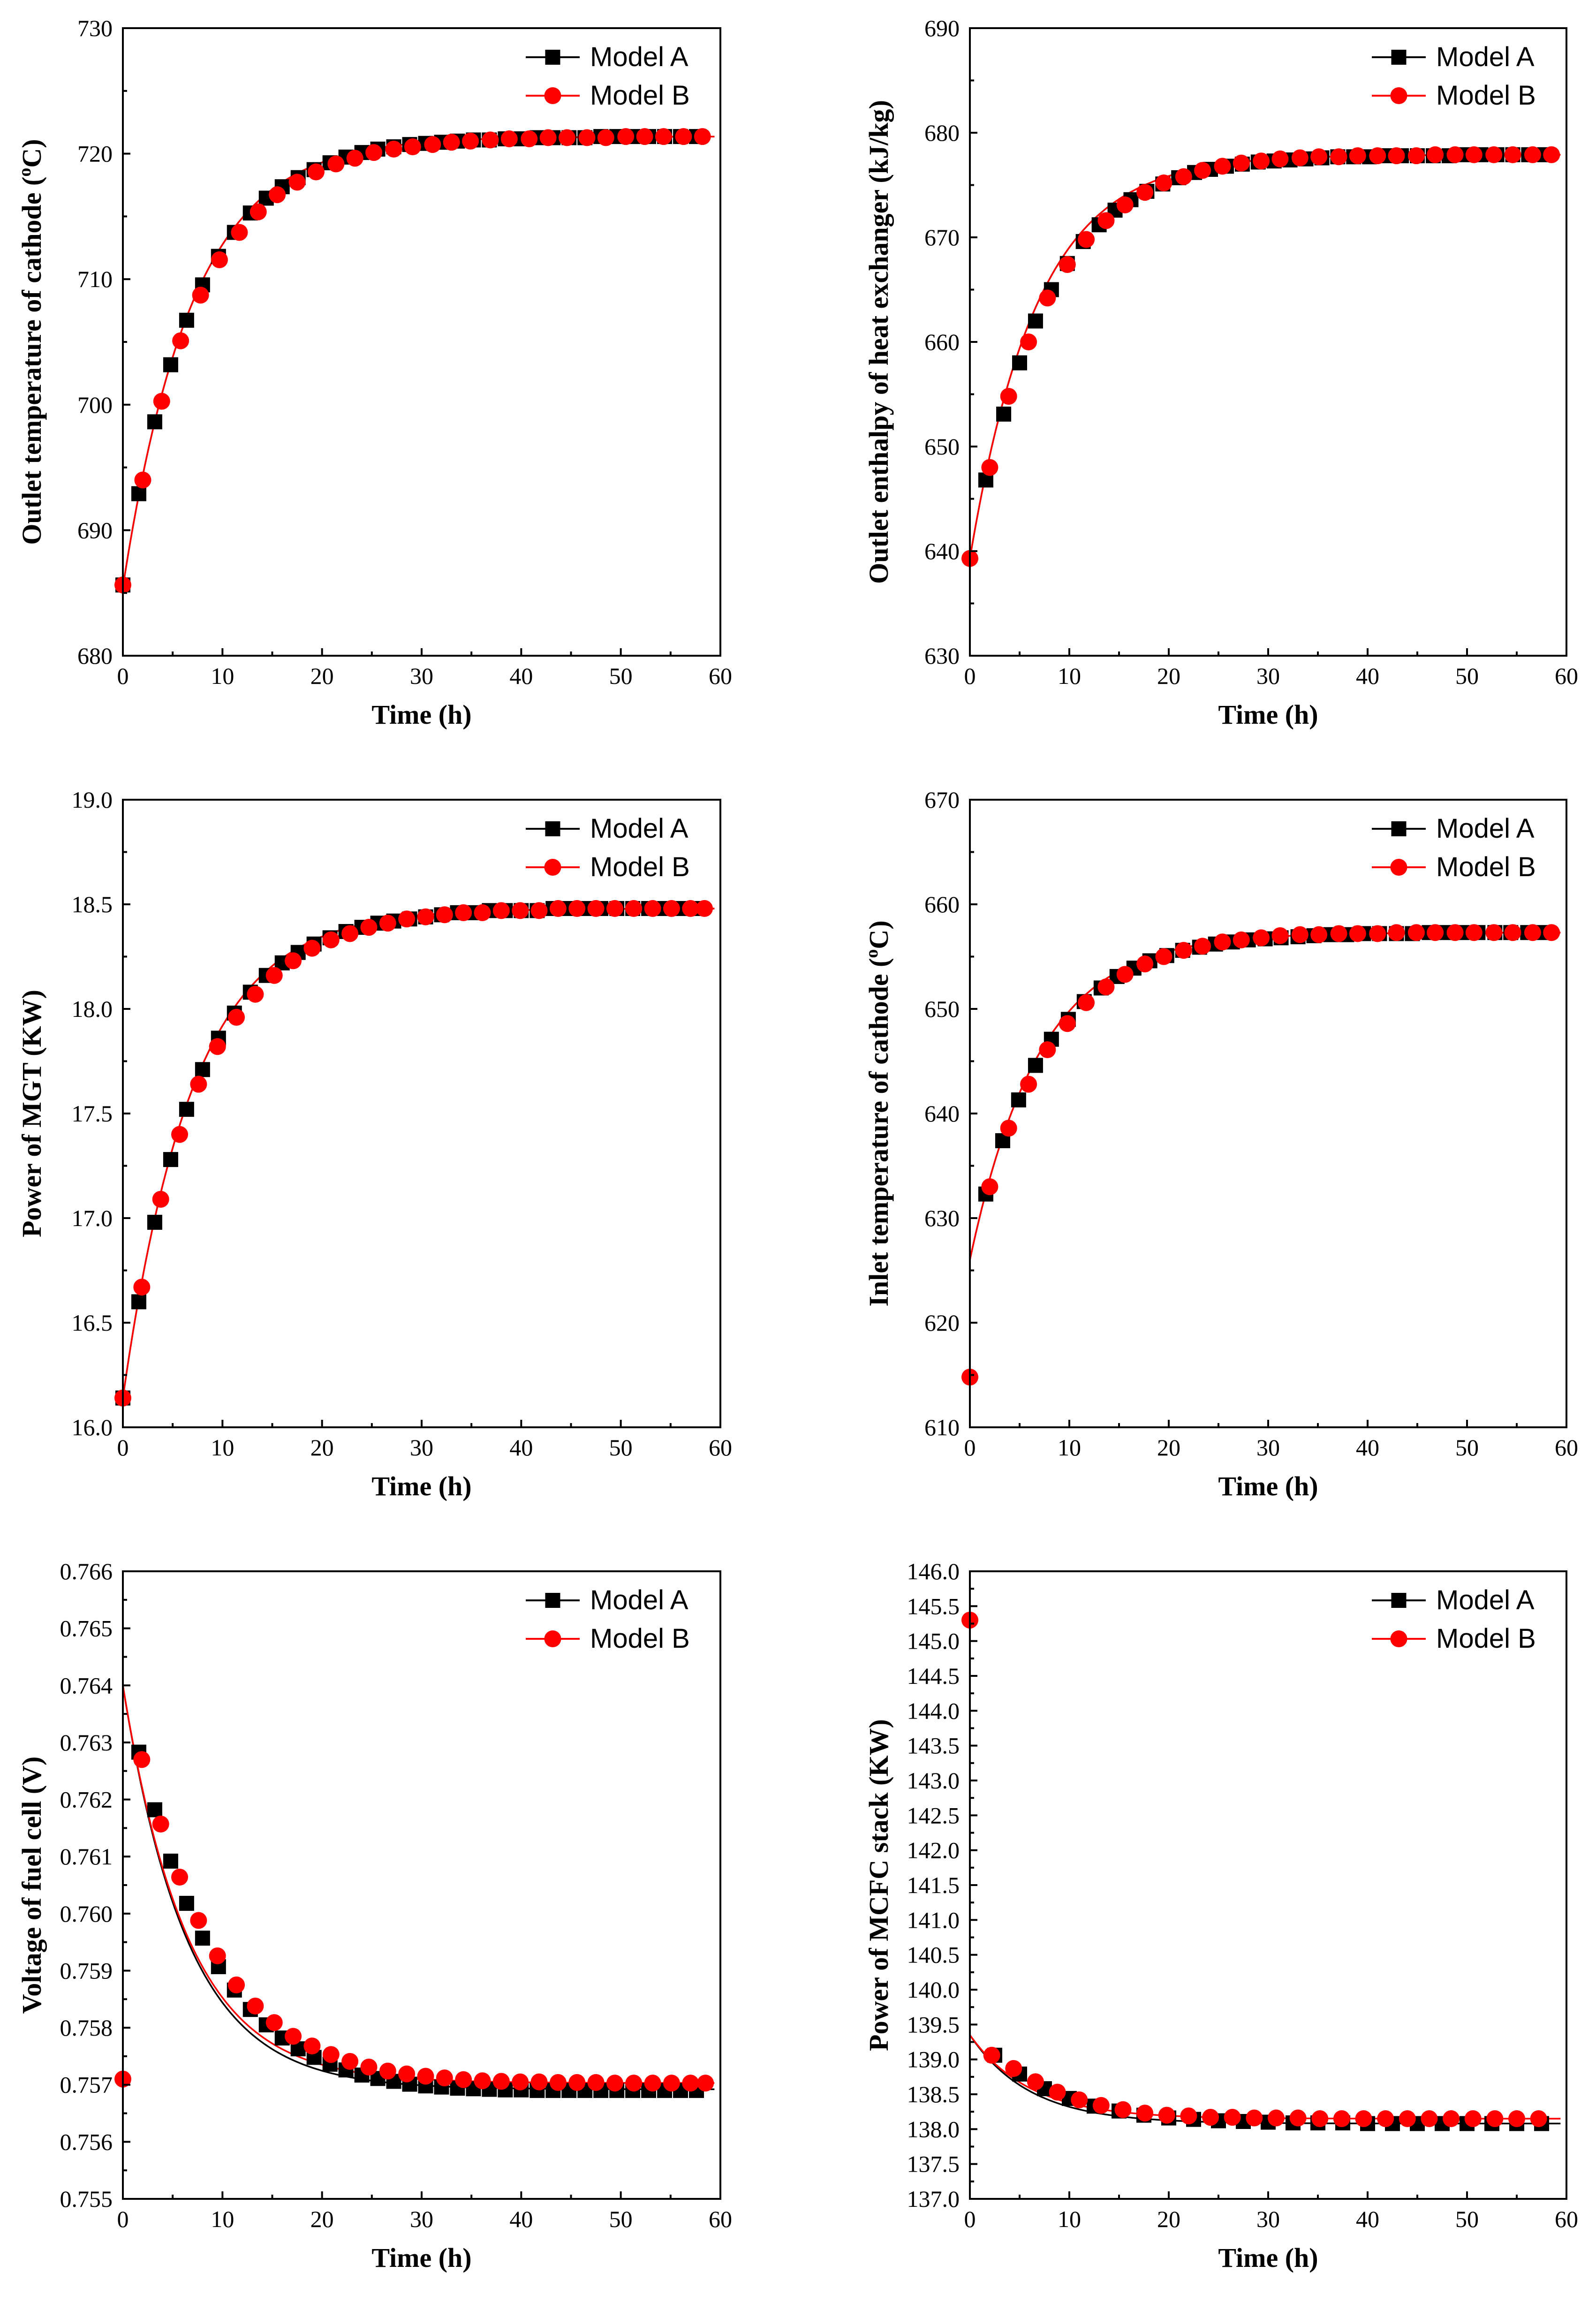  What do you see at coordinates (86, 1800) in the screenshot?
I see `y-tick-label: 0.762` at bounding box center [86, 1800].